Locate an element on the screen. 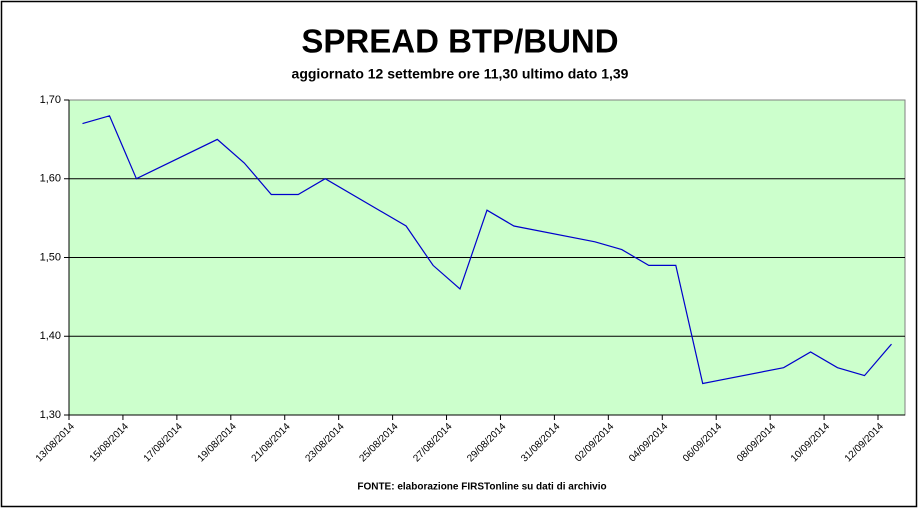  y-tick-label: 1,50 is located at coordinates (50, 257).